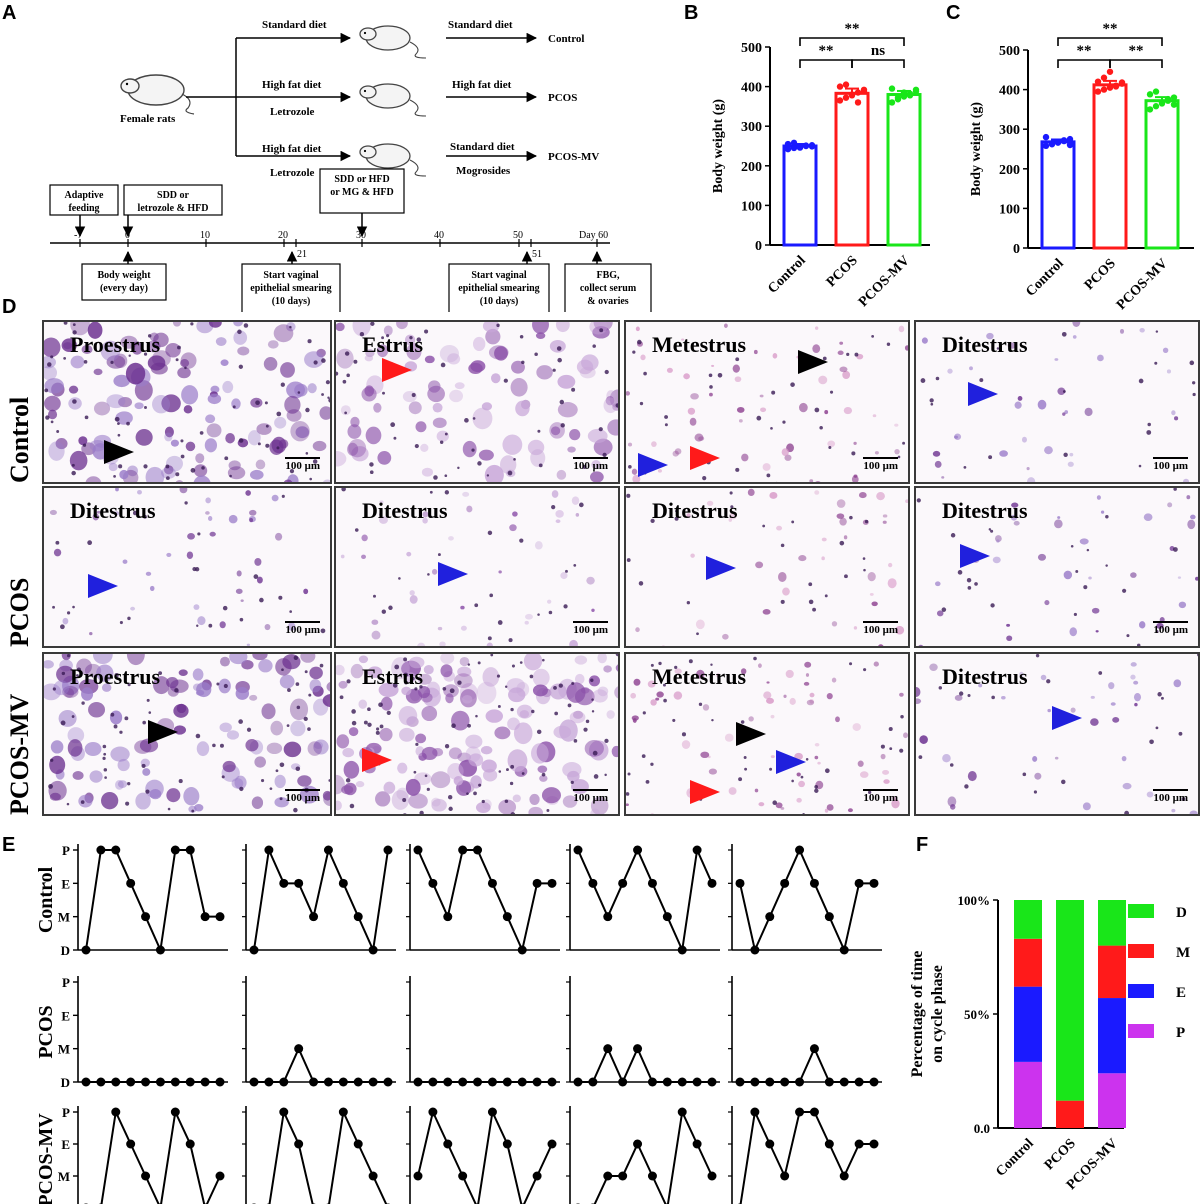 Image resolution: width=1200 pixels, height=1204 pixels. I want to click on x-tick-label: PCOS, so click(842, 271).